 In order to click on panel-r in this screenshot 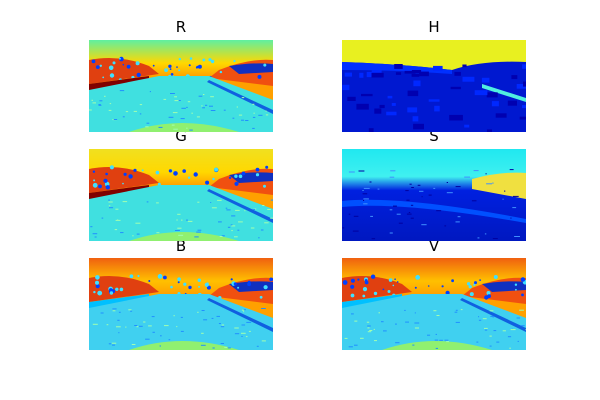, I will do `click(181, 86)`.